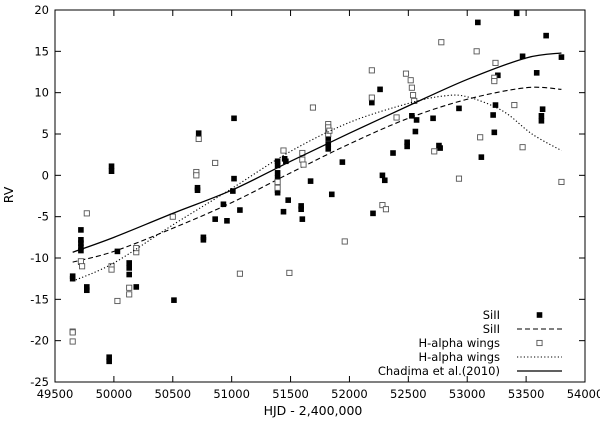 The width and height of the screenshot is (600, 426). What do you see at coordinates (55, 394) in the screenshot?
I see `x-tick-label: 49500` at bounding box center [55, 394].